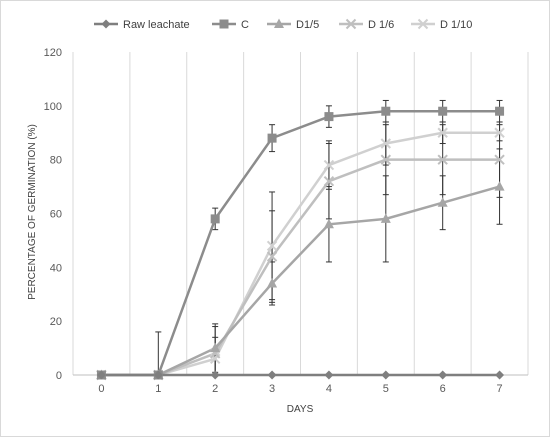 The width and height of the screenshot is (550, 437). I want to click on x-axis-title: DAYS, so click(300, 409).